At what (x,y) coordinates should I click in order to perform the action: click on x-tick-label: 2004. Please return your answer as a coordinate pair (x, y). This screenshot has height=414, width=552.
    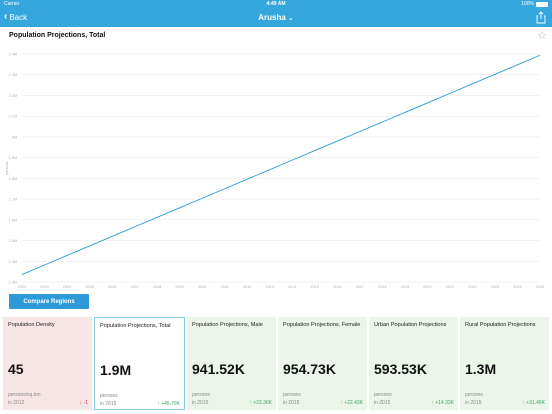
    Looking at the image, I should click on (67, 287).